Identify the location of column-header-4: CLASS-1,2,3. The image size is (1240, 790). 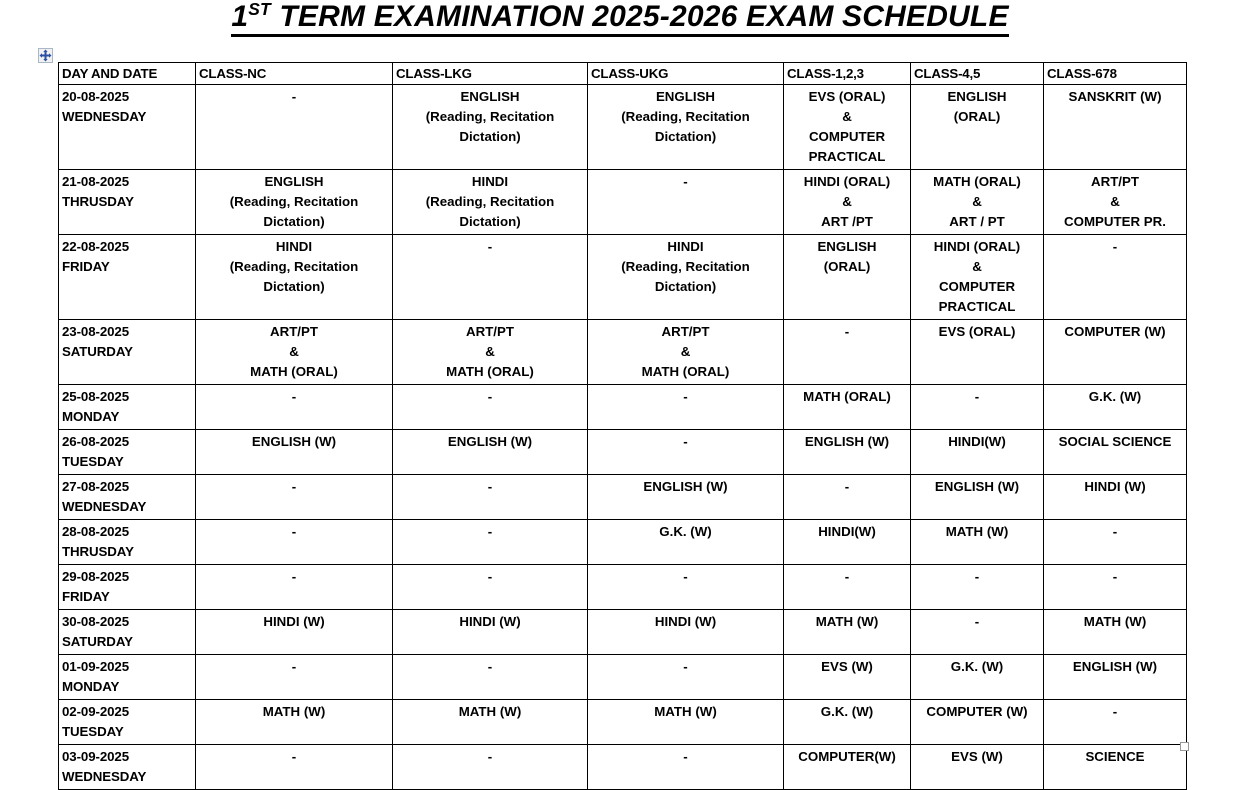
(847, 73).